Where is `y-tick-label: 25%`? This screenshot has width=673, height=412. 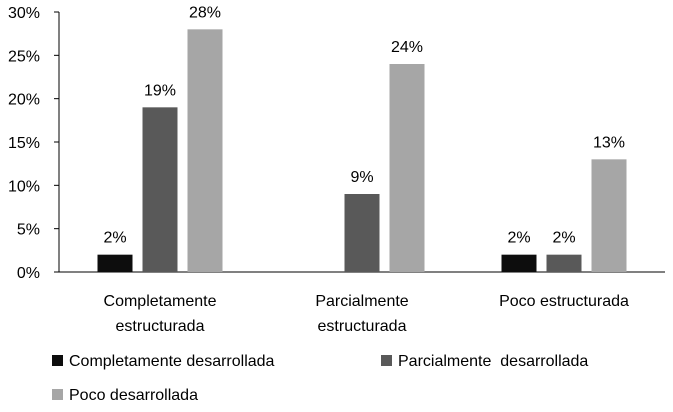 y-tick-label: 25% is located at coordinates (24, 56).